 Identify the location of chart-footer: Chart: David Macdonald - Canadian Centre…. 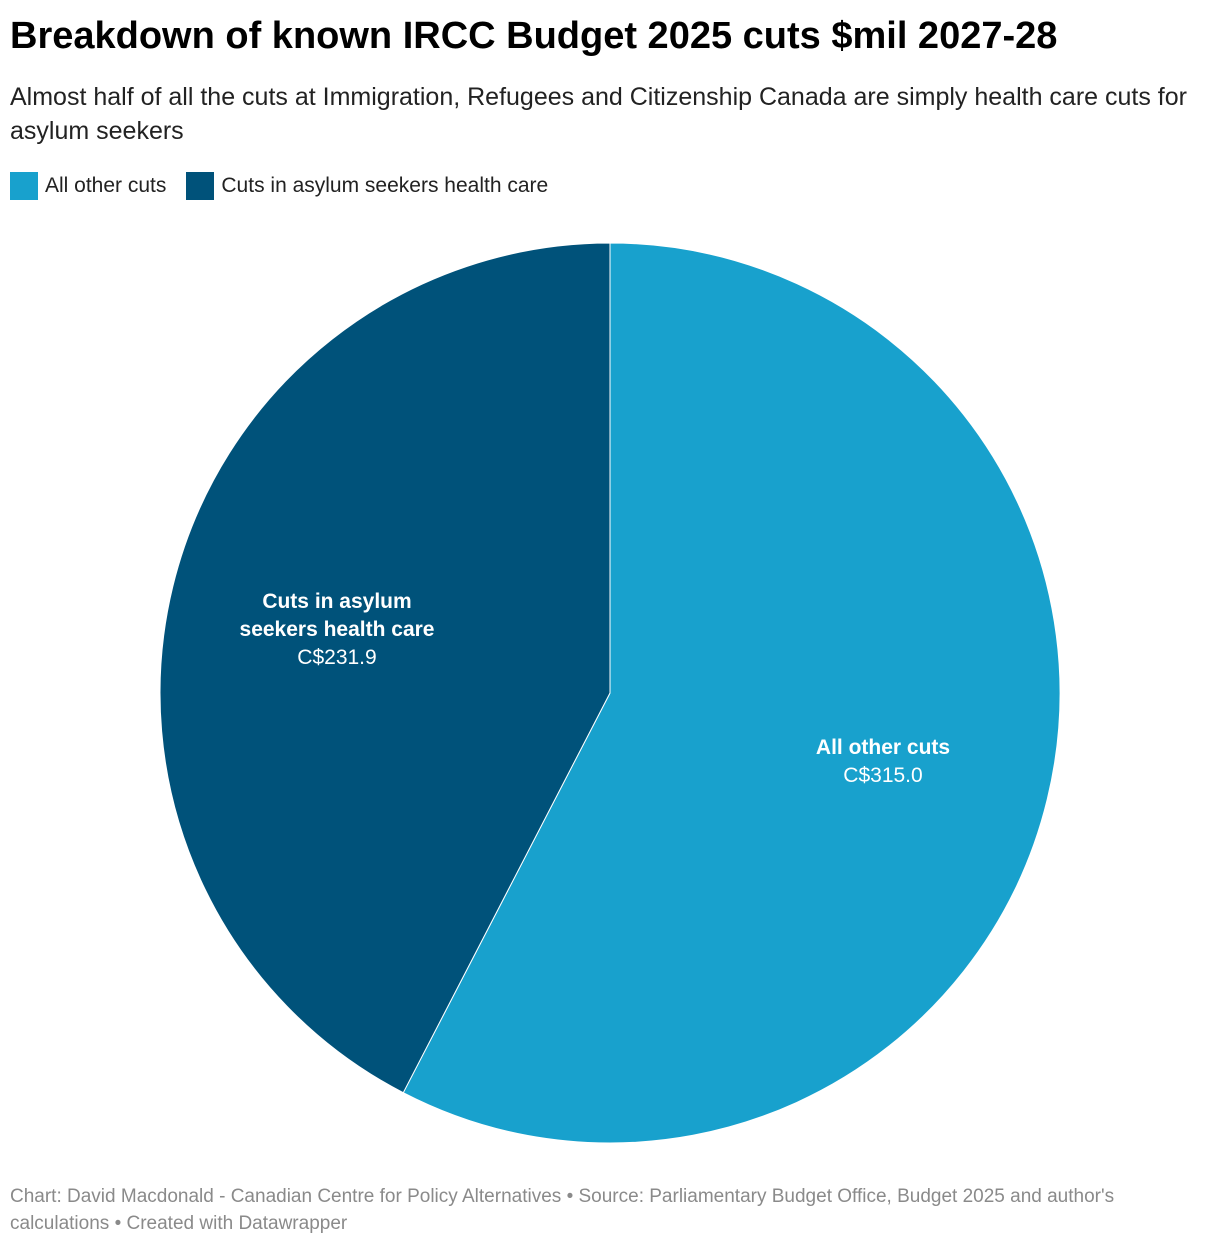
(607, 1210).